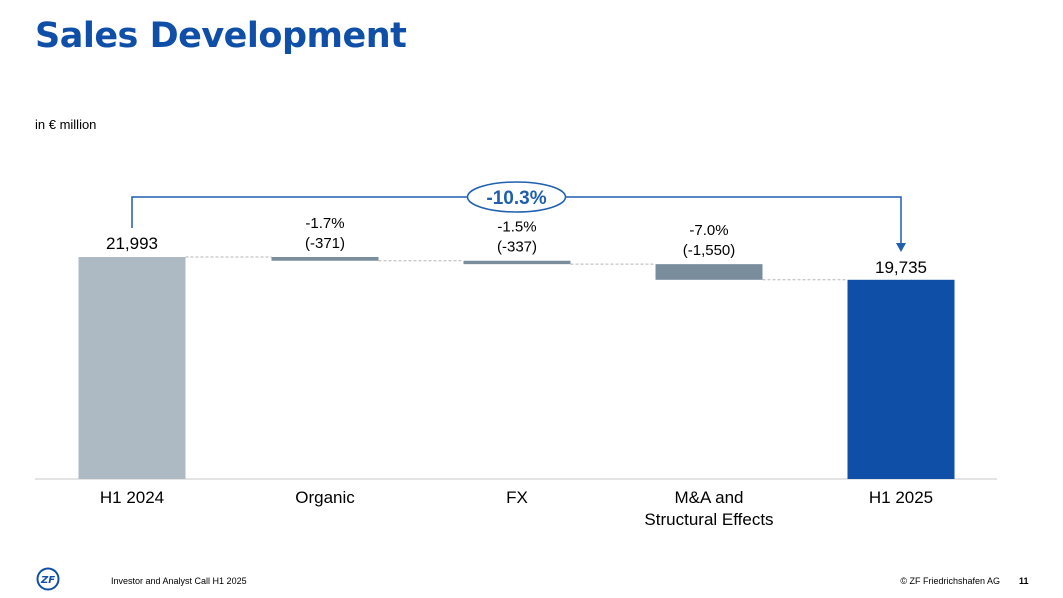 Image resolution: width=1063 pixels, height=598 pixels. What do you see at coordinates (901, 247) in the screenshot?
I see `change-arrow-icon` at bounding box center [901, 247].